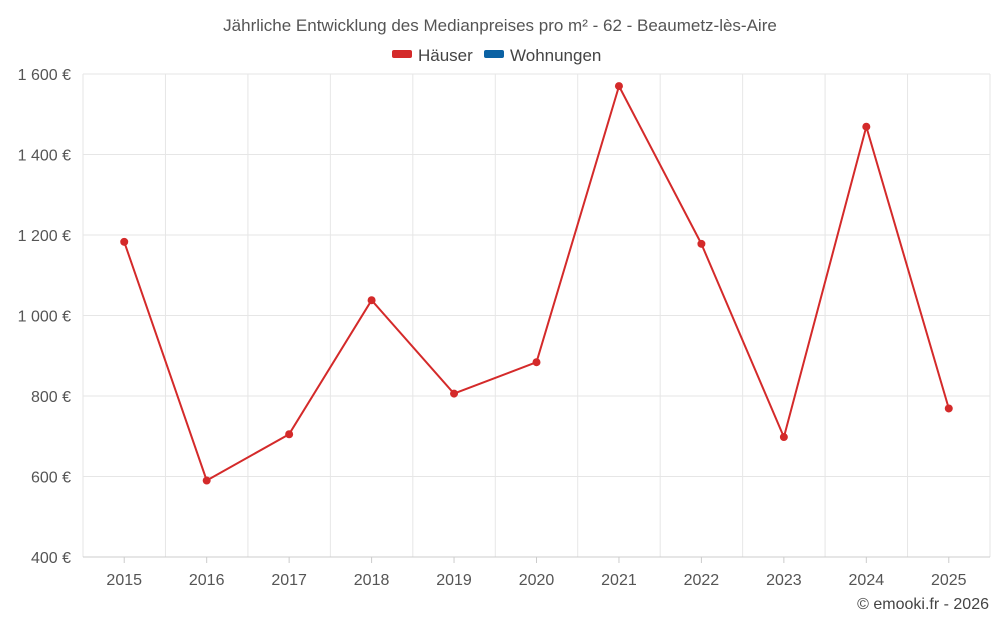  Describe the element at coordinates (537, 580) in the screenshot. I see `x-tick-label: 2020` at that location.